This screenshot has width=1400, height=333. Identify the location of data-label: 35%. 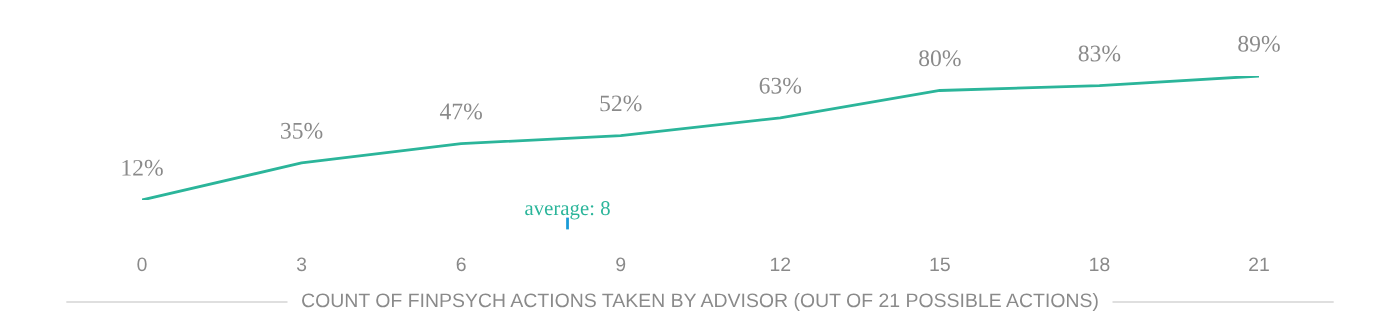
(302, 130).